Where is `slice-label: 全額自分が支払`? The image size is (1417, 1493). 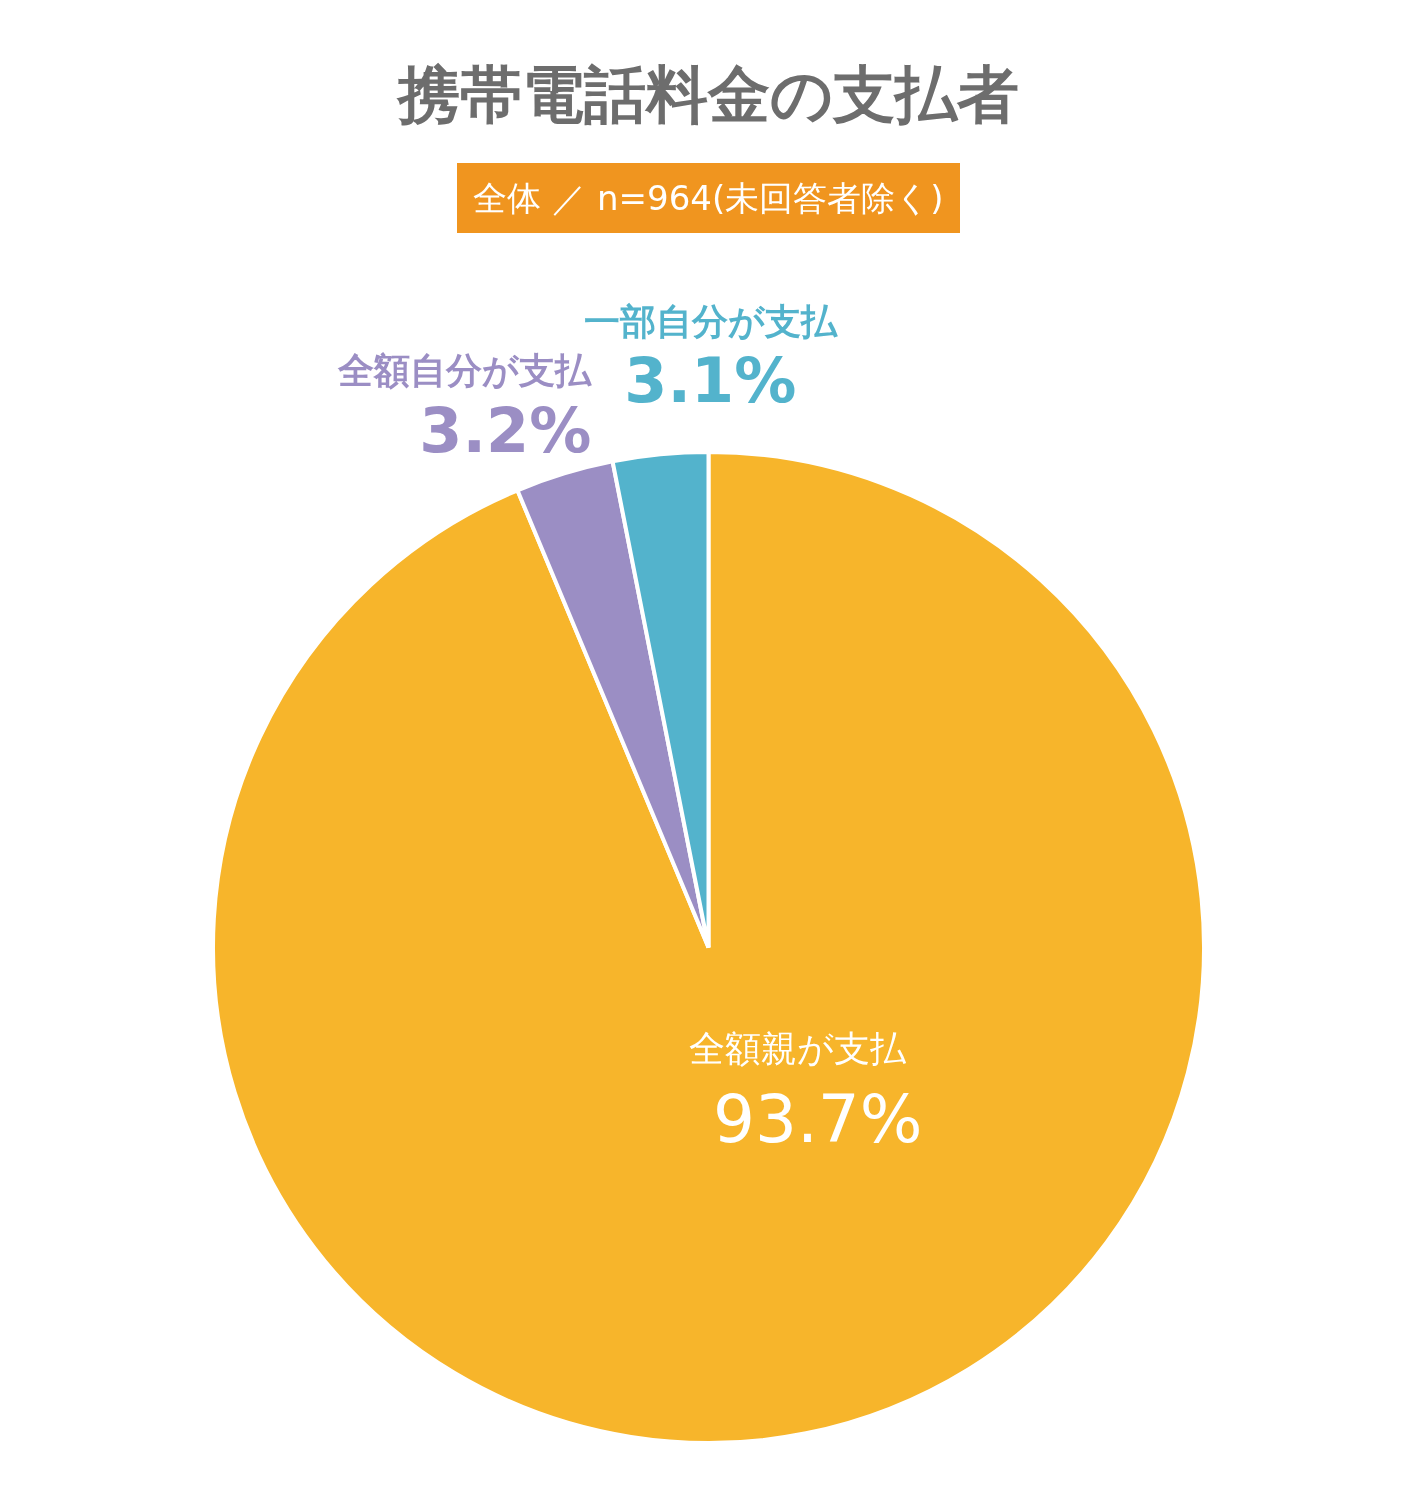 slice-label: 全額自分が支払 is located at coordinates (465, 370).